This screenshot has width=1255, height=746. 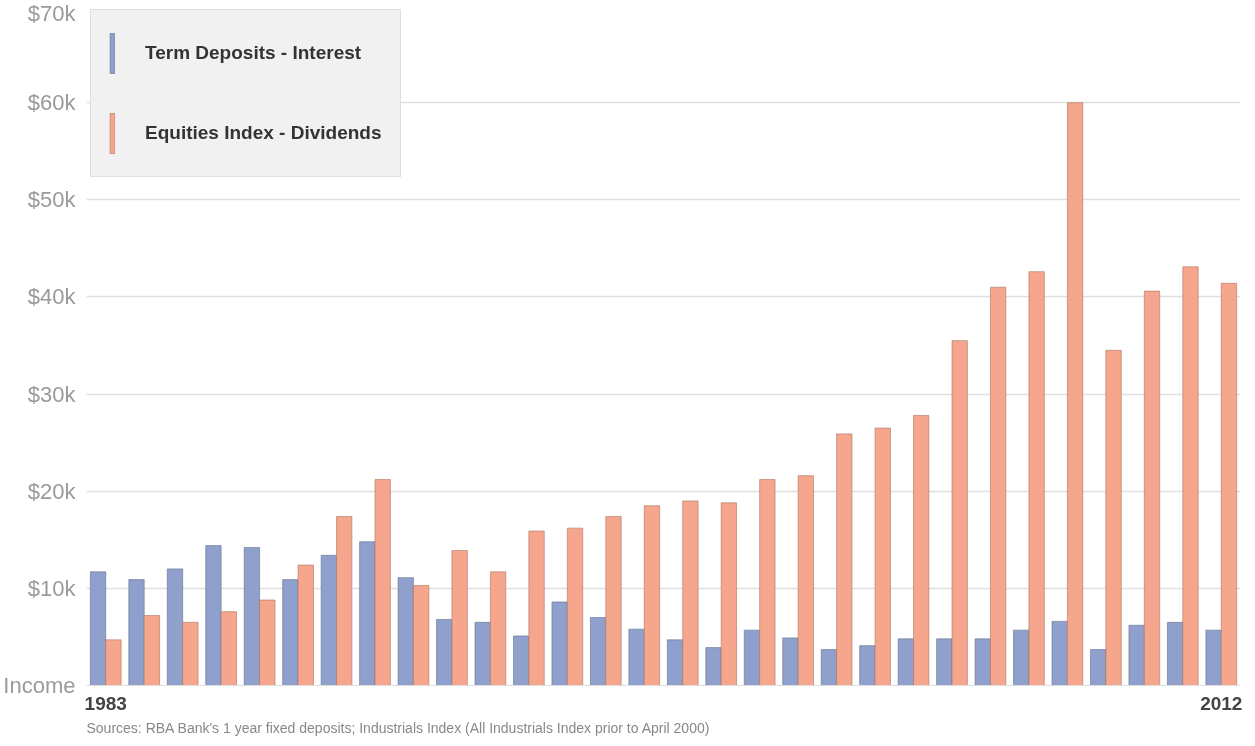 What do you see at coordinates (52, 588) in the screenshot?
I see `y-tick-label: $10k` at bounding box center [52, 588].